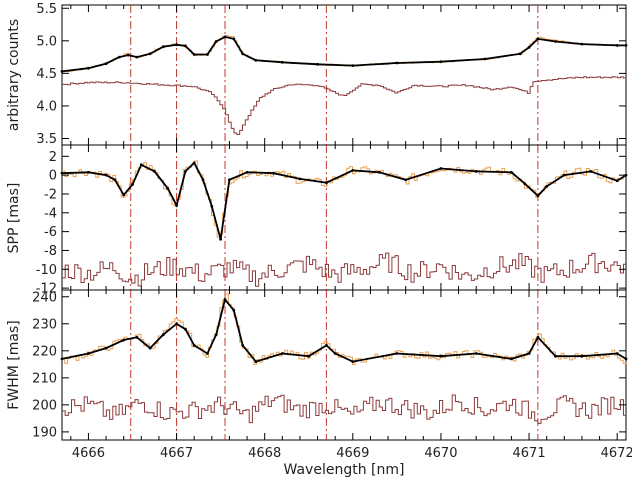 The width and height of the screenshot is (632, 483). Describe the element at coordinates (176, 453) in the screenshot. I see `x-tick-label: 4667` at that location.